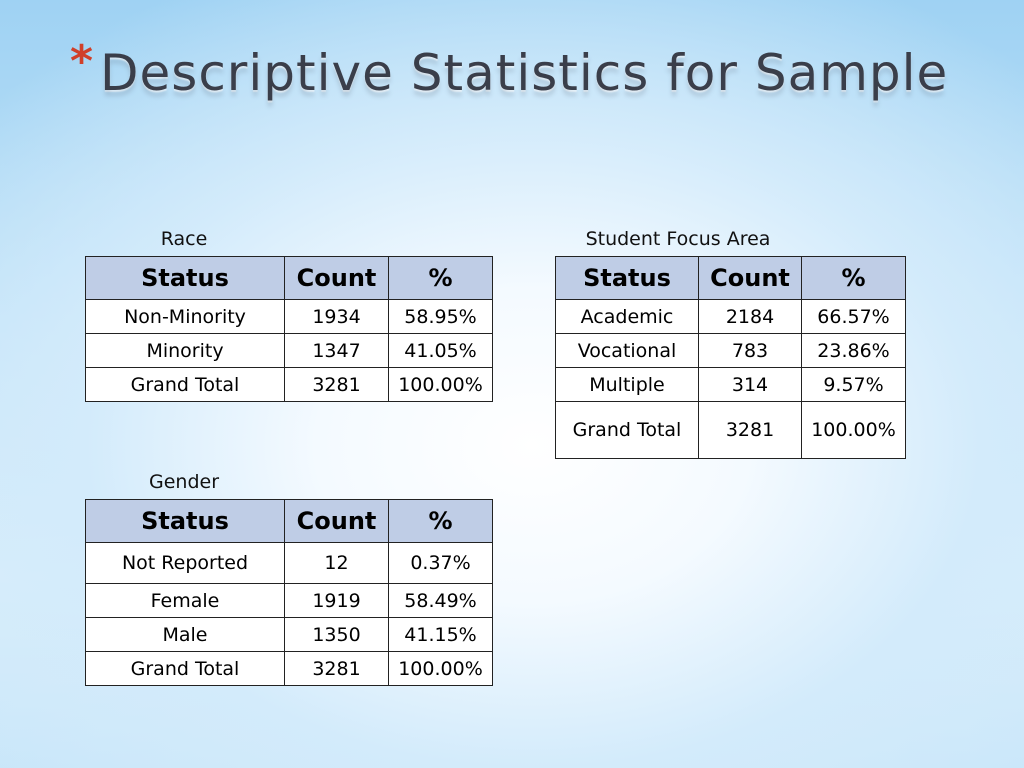 The image size is (1024, 768). I want to click on table-row: Male 1350 41.15%, so click(289, 634).